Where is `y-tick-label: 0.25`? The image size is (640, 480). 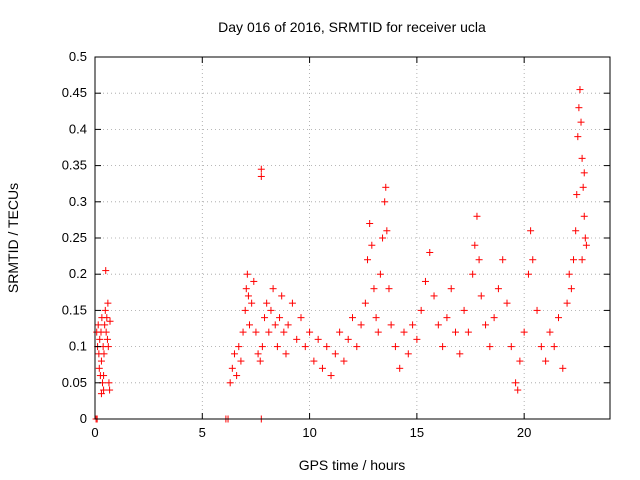
y-tick-label: 0.25 is located at coordinates (74, 237).